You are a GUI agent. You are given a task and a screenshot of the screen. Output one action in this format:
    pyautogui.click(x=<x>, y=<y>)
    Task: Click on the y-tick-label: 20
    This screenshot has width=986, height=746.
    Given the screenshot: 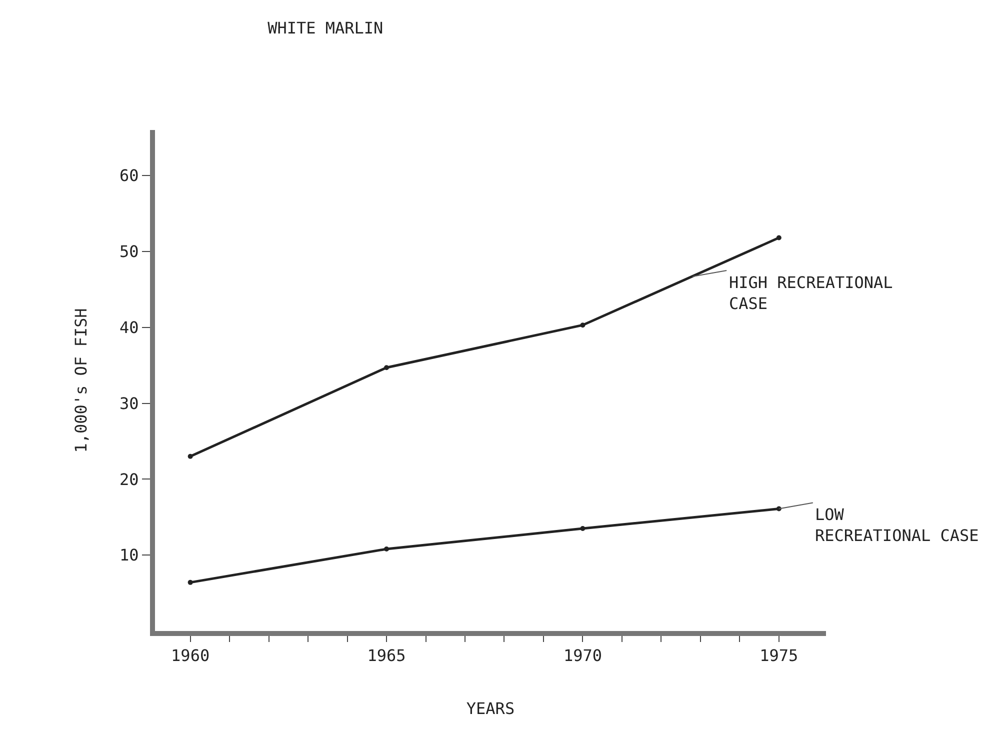 What is the action you would take?
    pyautogui.click(x=129, y=479)
    